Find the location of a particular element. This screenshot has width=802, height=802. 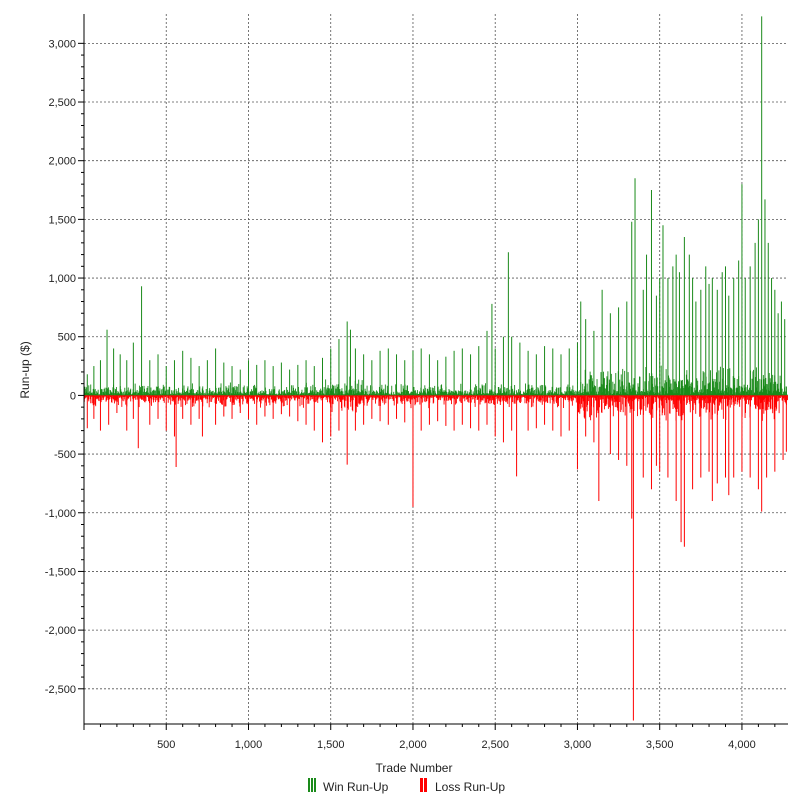

y-tick-label: 2,500 is located at coordinates (62, 103).